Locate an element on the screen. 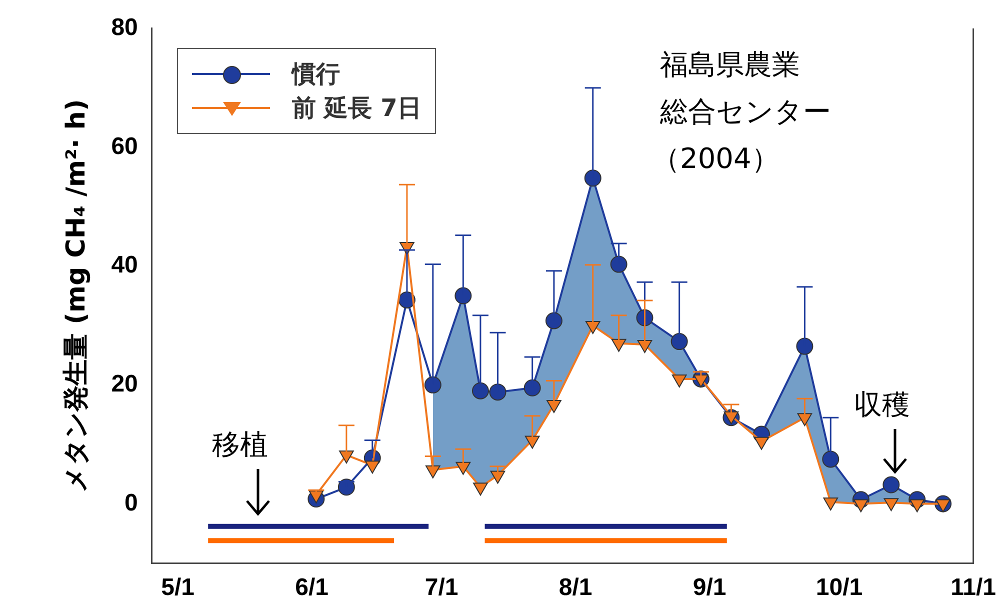 This screenshot has width=999, height=614. y-tick-label: 40 is located at coordinates (124, 265).